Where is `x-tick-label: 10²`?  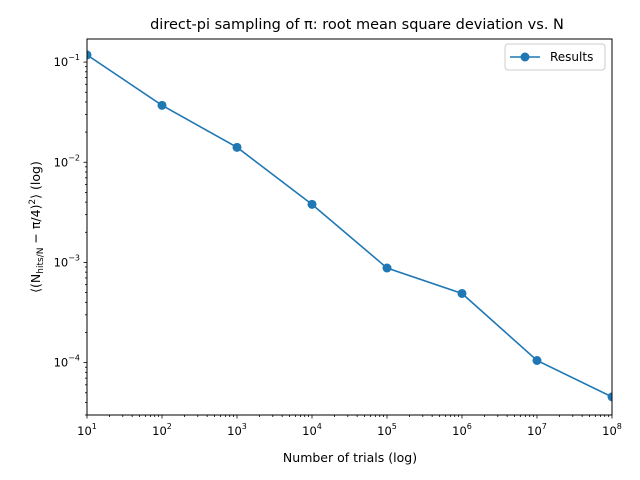
x-tick-label: 10² is located at coordinates (162, 430).